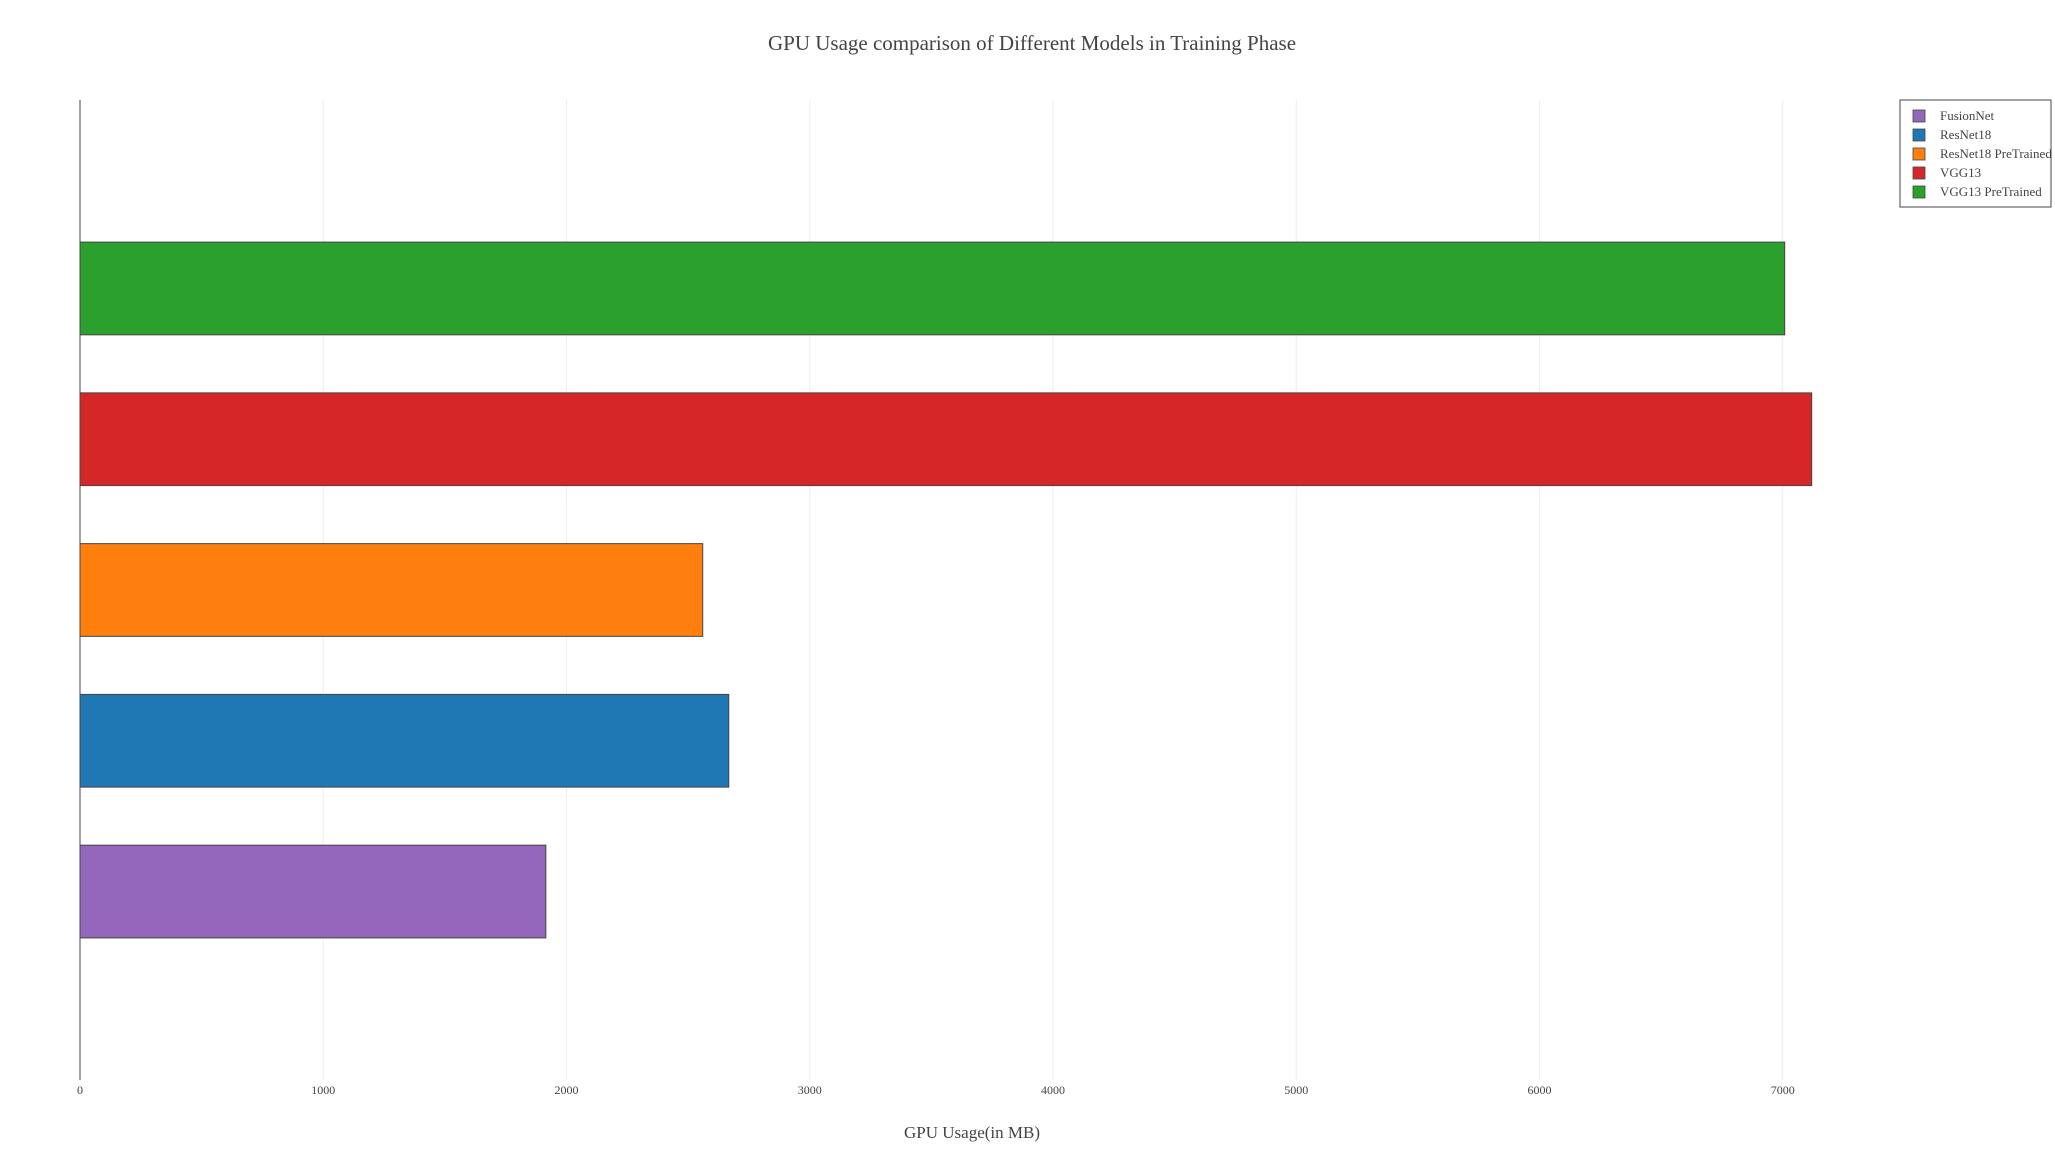 The width and height of the screenshot is (2055, 1160). Describe the element at coordinates (1783, 1090) in the screenshot. I see `x-tick-label: 7000` at that location.